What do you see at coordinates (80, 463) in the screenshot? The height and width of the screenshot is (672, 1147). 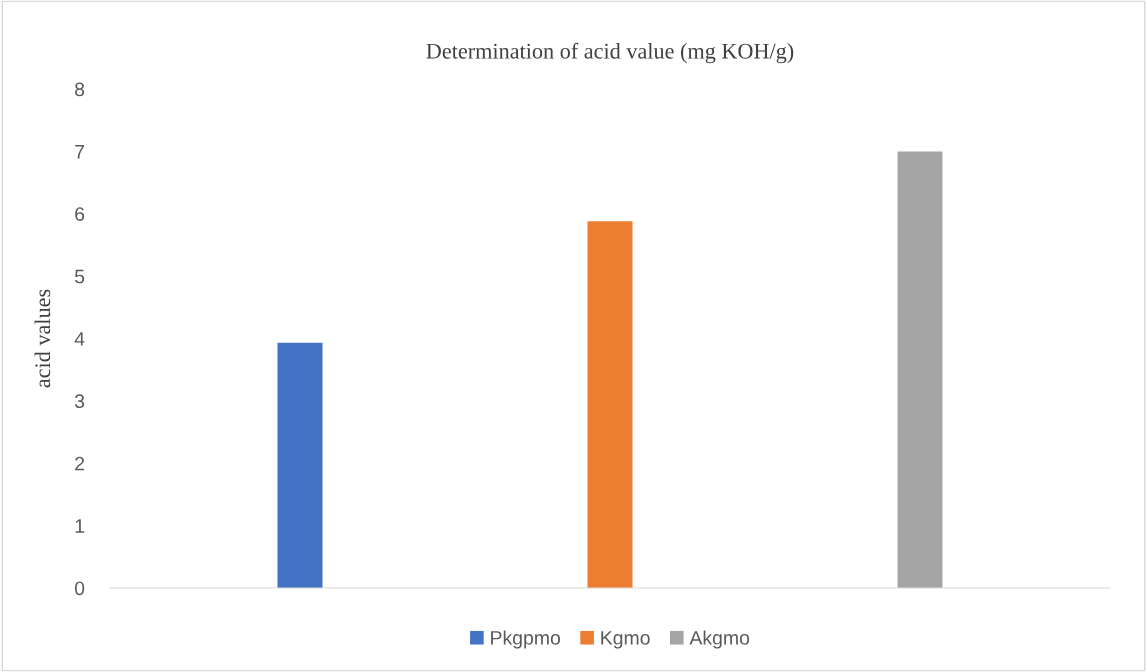 I see `y-tick-label: 2` at bounding box center [80, 463].